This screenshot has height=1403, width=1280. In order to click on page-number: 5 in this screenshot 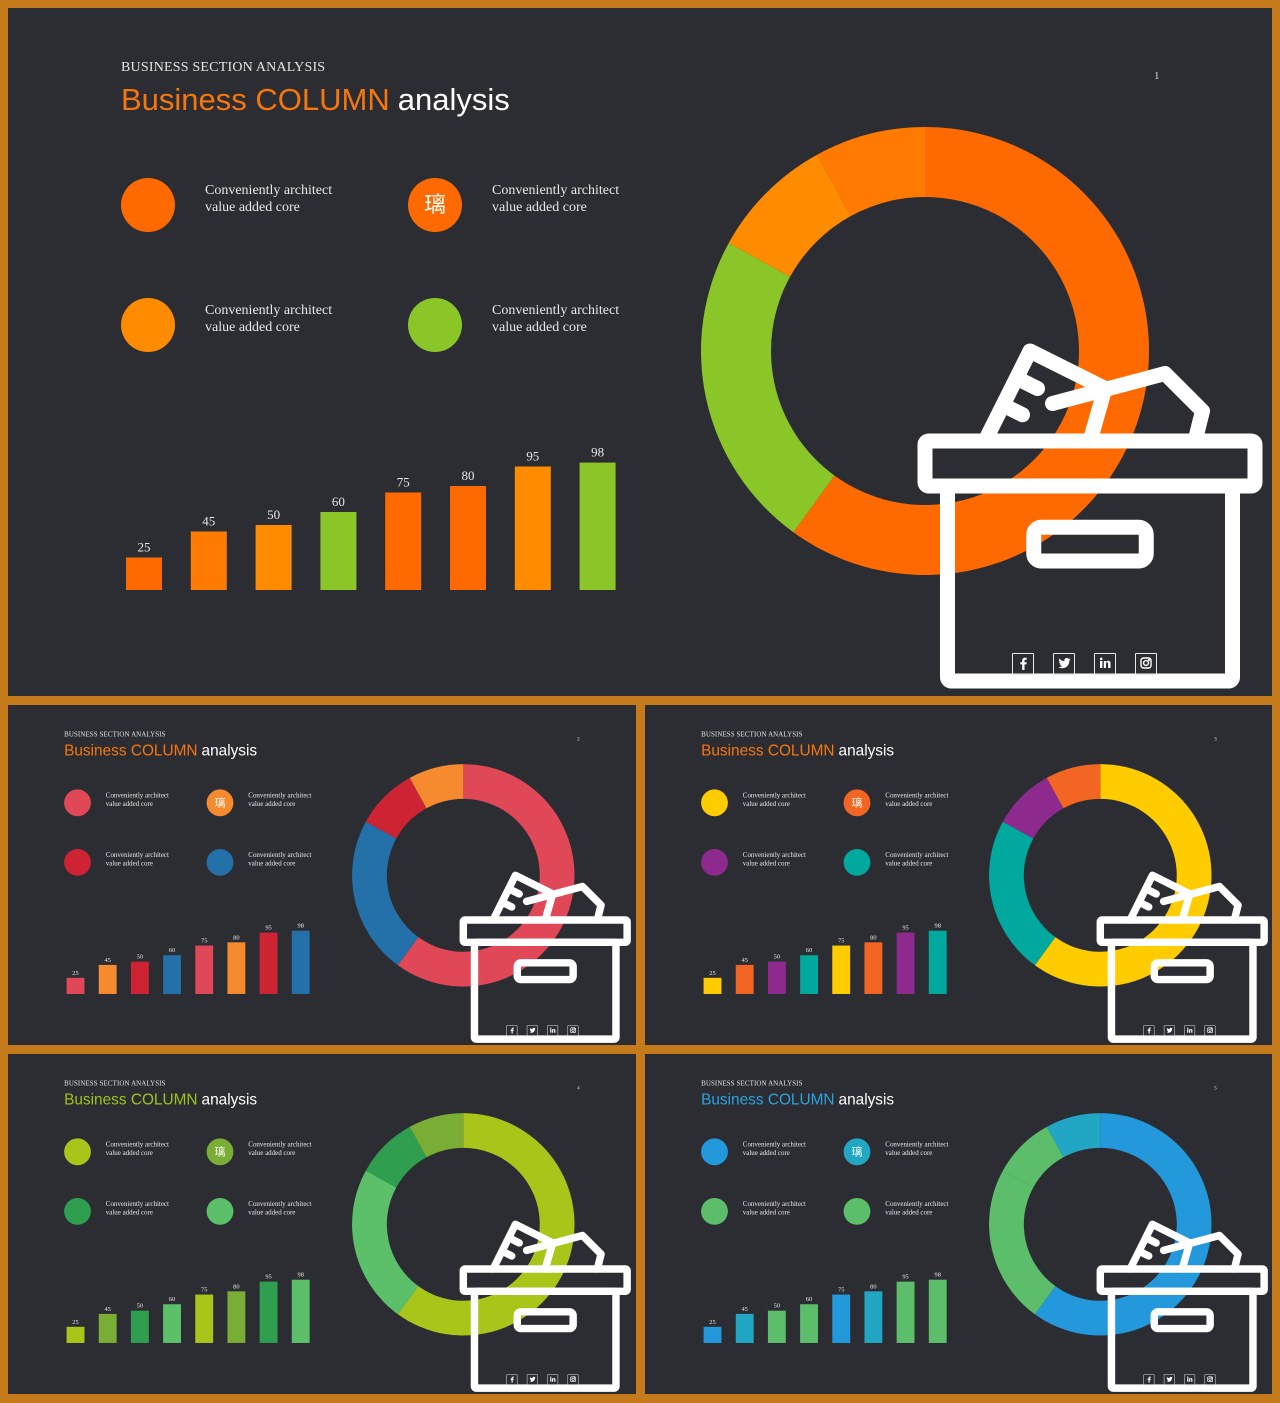, I will do `click(1215, 1087)`.